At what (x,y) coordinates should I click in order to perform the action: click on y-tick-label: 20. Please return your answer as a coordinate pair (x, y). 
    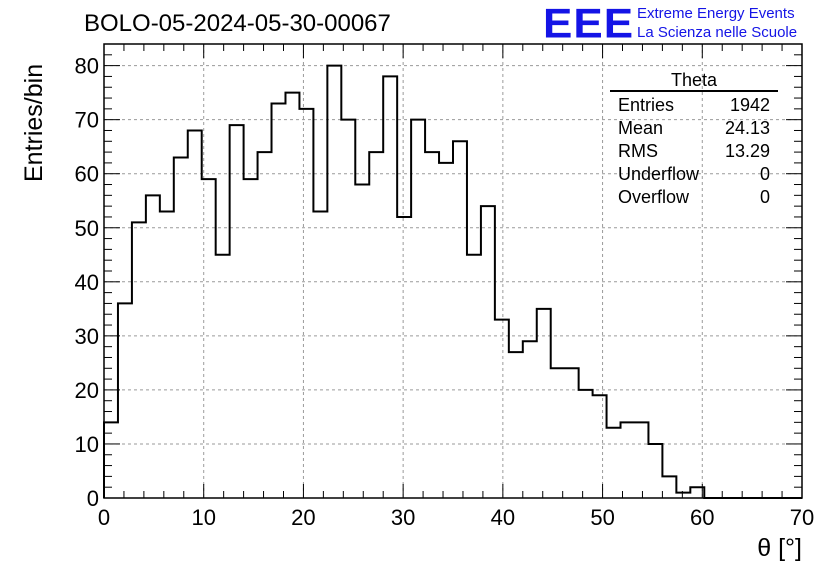
    Looking at the image, I should click on (87, 390).